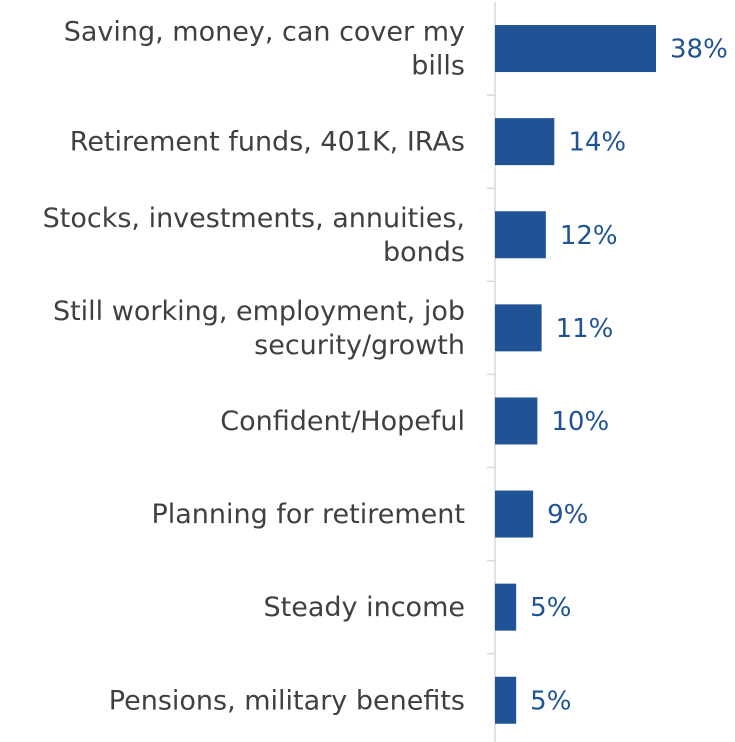 The width and height of the screenshot is (735, 742). What do you see at coordinates (597, 143) in the screenshot?
I see `data-label-2: 14%` at bounding box center [597, 143].